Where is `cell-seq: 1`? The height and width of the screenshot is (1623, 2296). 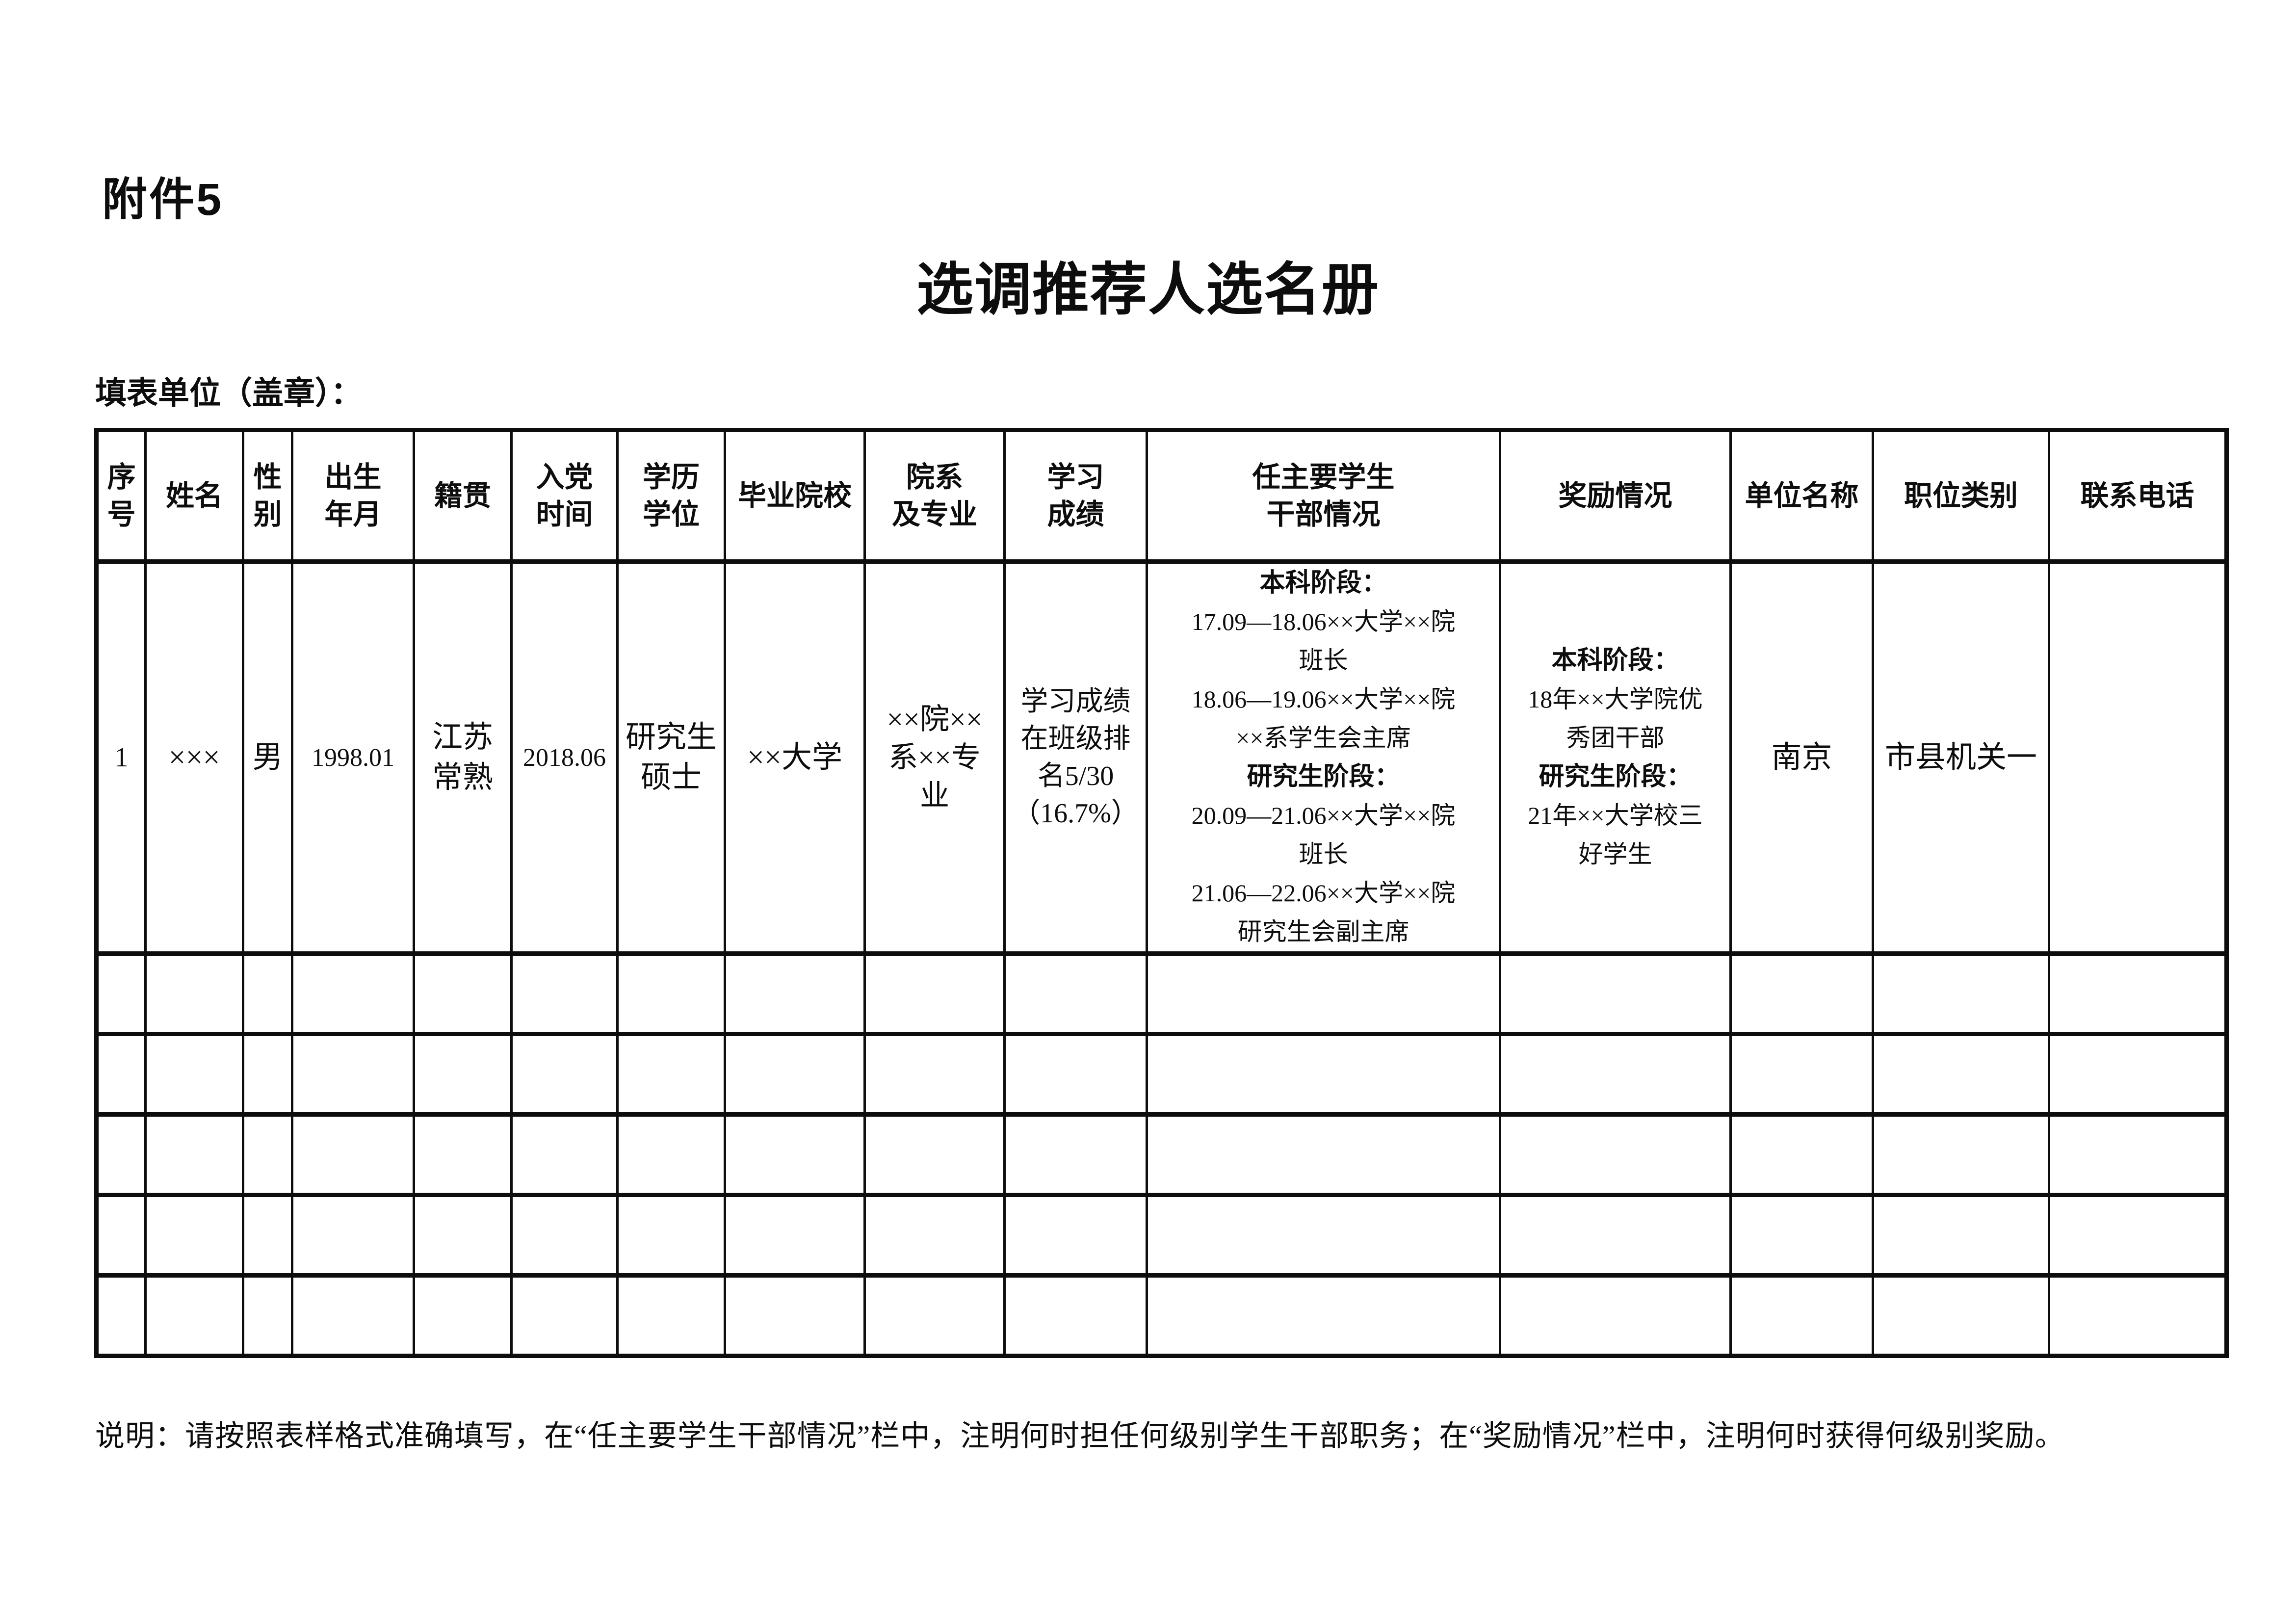
cell-seq: 1 is located at coordinates (121, 757).